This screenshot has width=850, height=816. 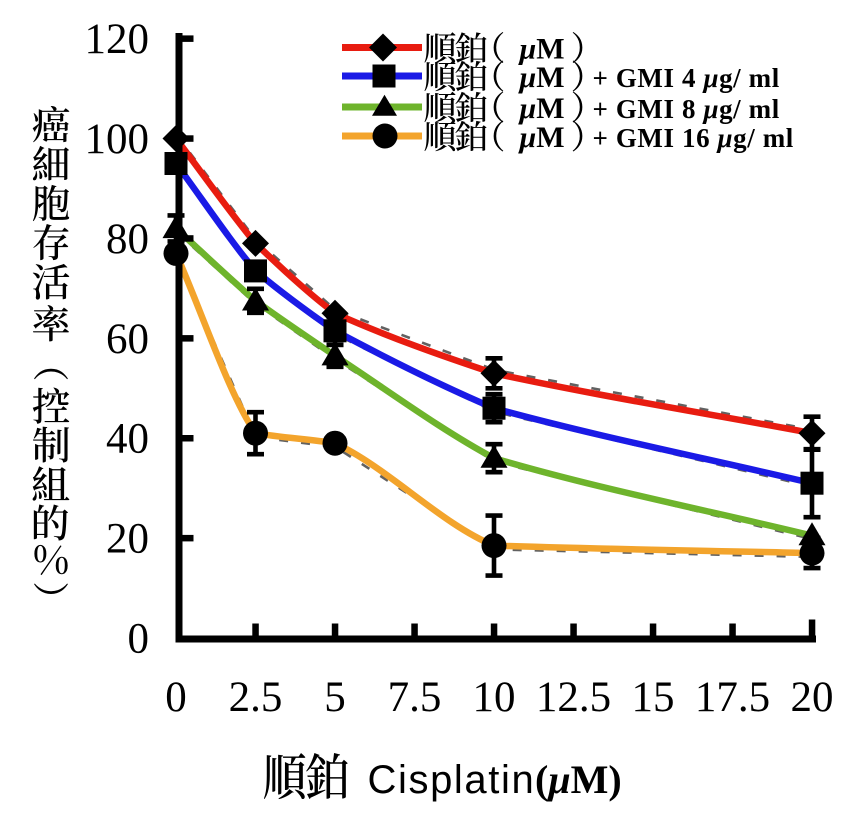 What do you see at coordinates (127, 439) in the screenshot?
I see `svg-text: 40` at bounding box center [127, 439].